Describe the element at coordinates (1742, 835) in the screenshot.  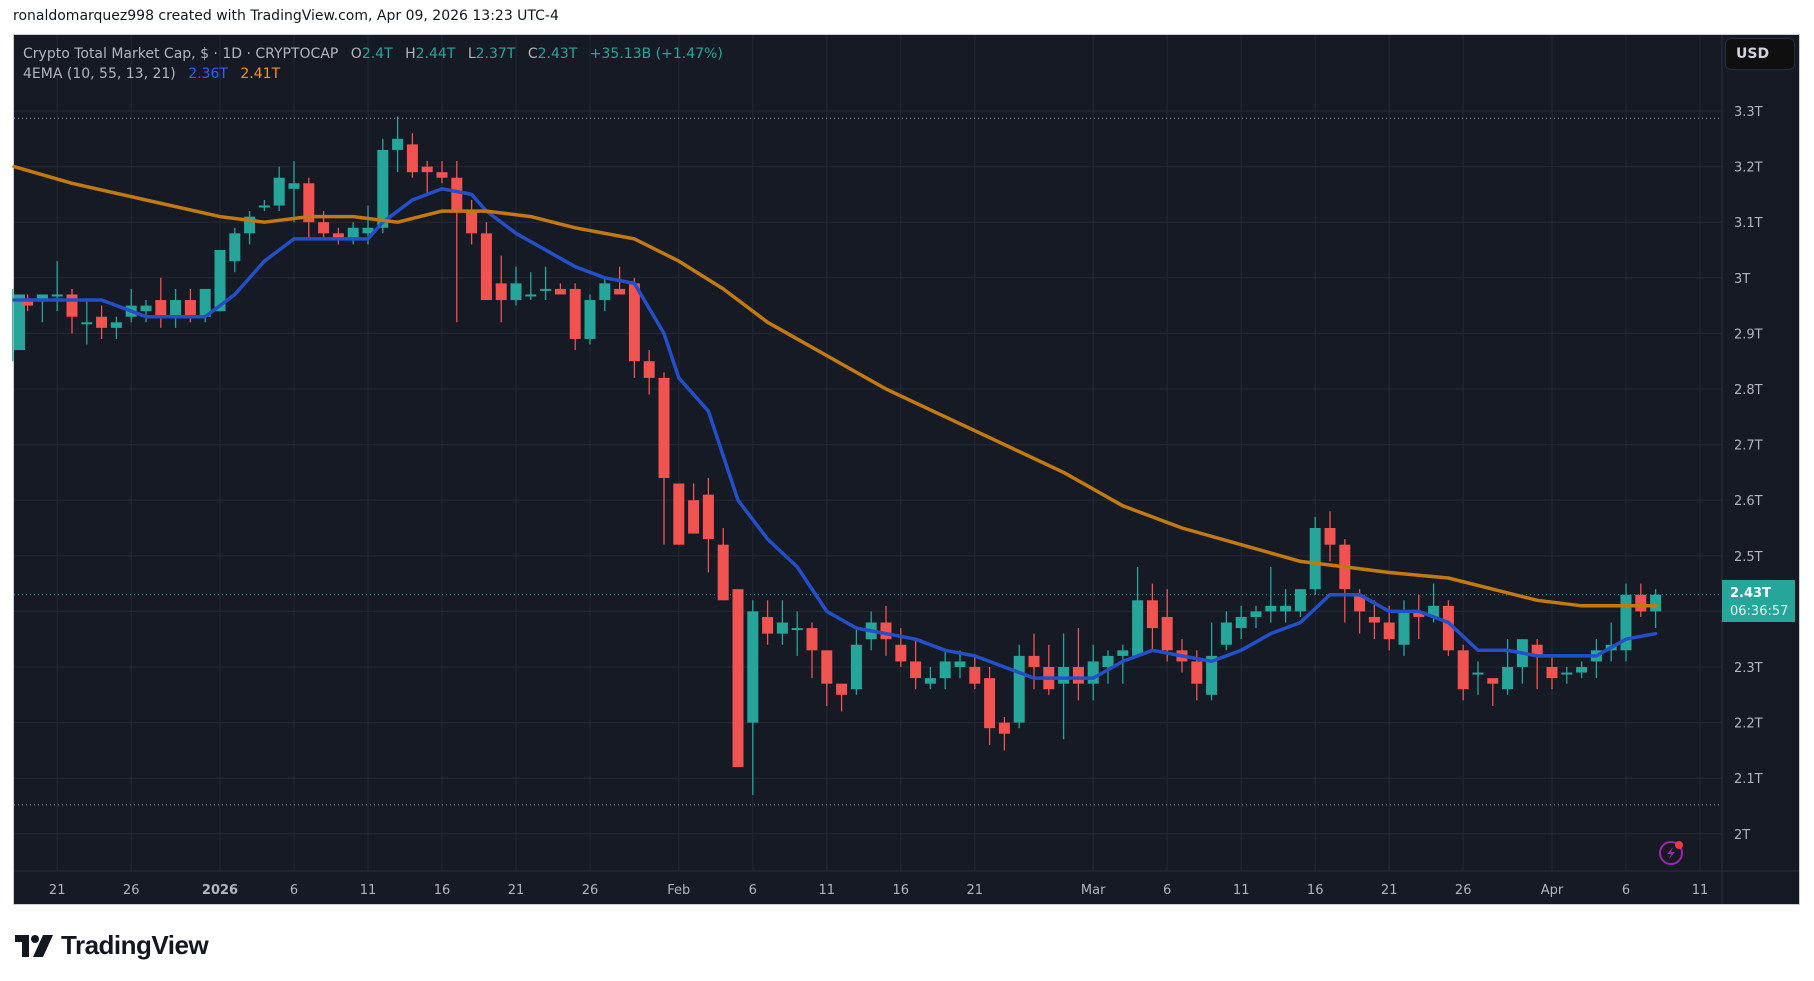
I see `price-tick-label: 2T` at that location.